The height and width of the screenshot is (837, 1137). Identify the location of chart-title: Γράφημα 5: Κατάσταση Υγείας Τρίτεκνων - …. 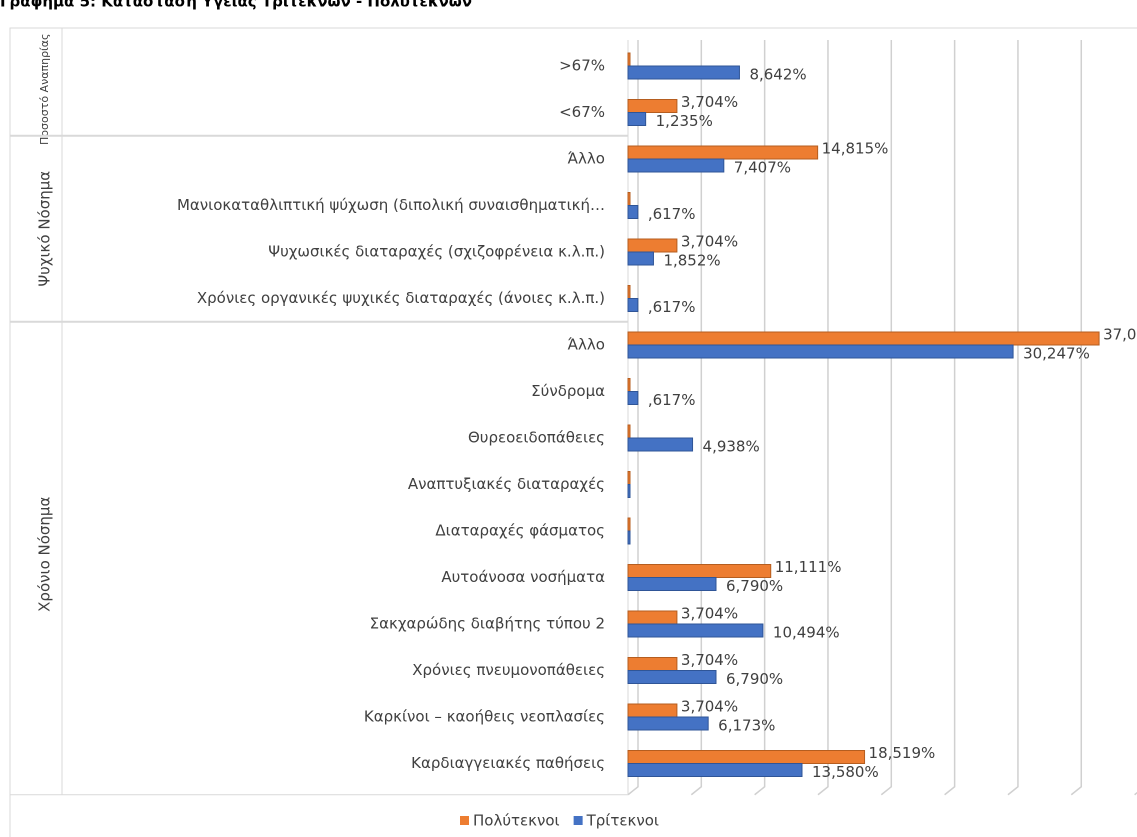
(236, 5).